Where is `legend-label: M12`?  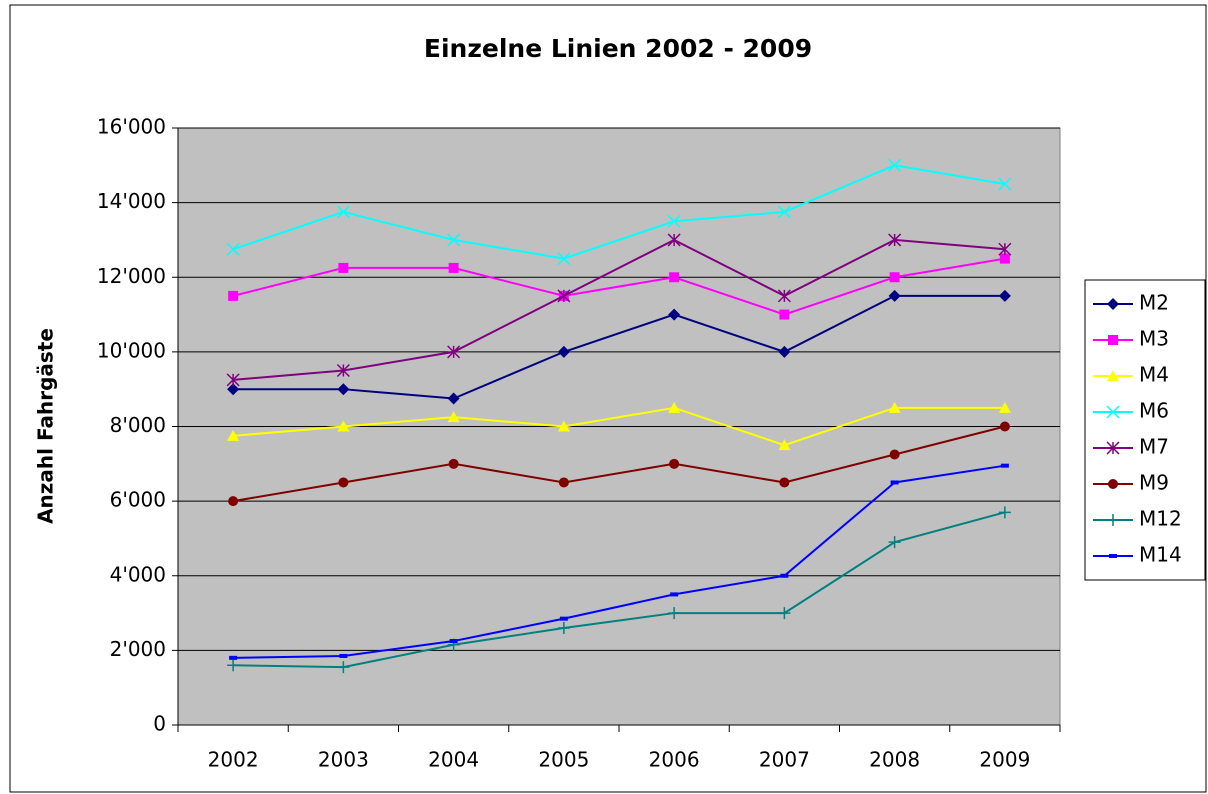
legend-label: M12 is located at coordinates (1160, 519).